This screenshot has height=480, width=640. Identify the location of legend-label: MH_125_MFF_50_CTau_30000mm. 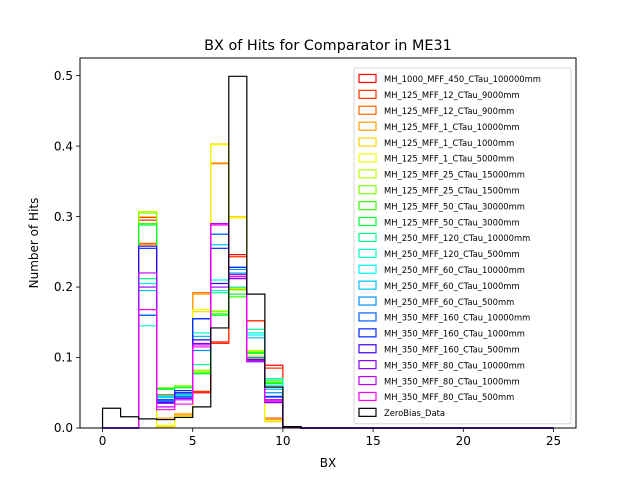
(454, 206).